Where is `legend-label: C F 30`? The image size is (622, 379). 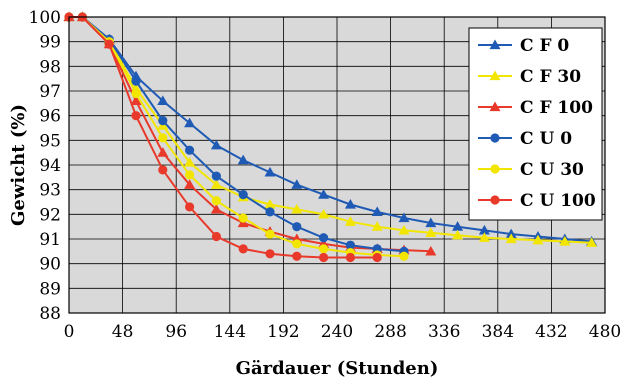 legend-label: C F 30 is located at coordinates (550, 77).